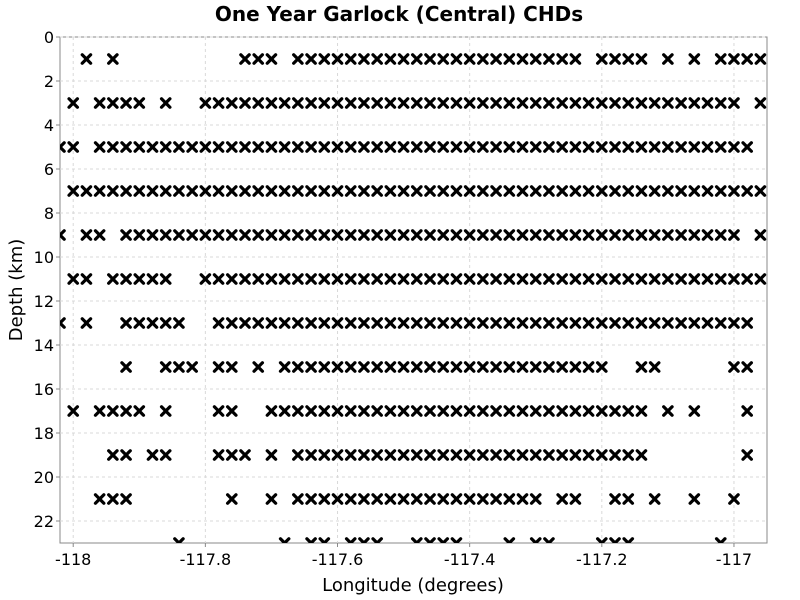 The image size is (800, 600). Describe the element at coordinates (49, 169) in the screenshot. I see `y-tick-label: 6` at that location.